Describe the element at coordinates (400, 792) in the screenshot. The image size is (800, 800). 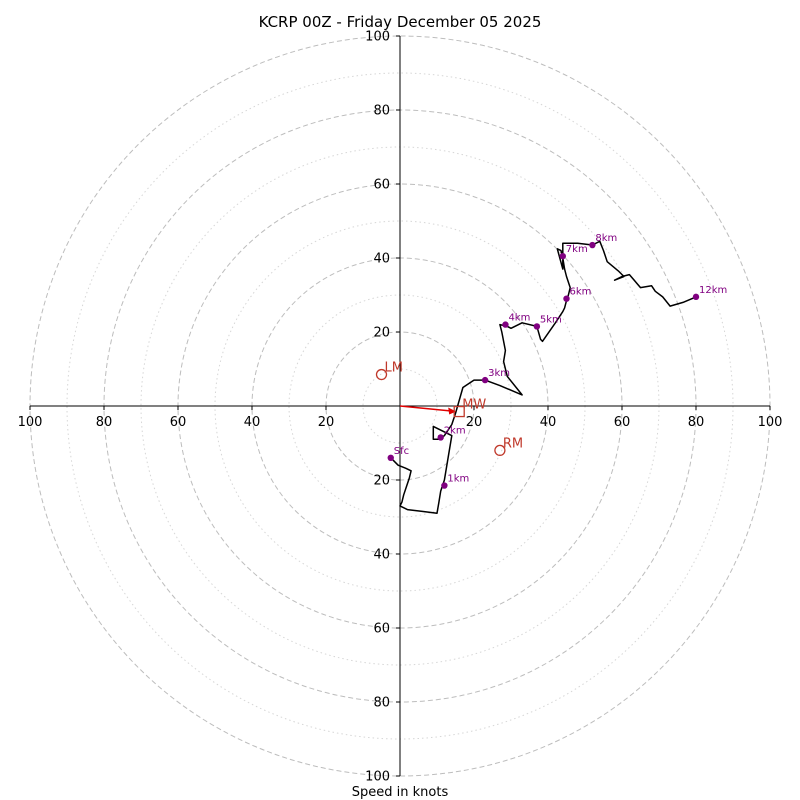
I see `x-axis-label: Speed in knots` at that location.